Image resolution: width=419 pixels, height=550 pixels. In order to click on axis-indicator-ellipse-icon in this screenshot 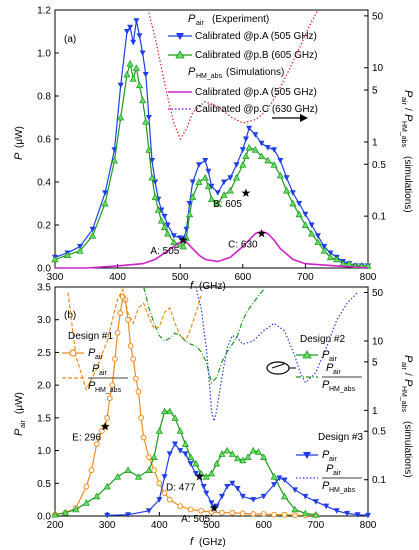, I will do `click(281, 368)`.